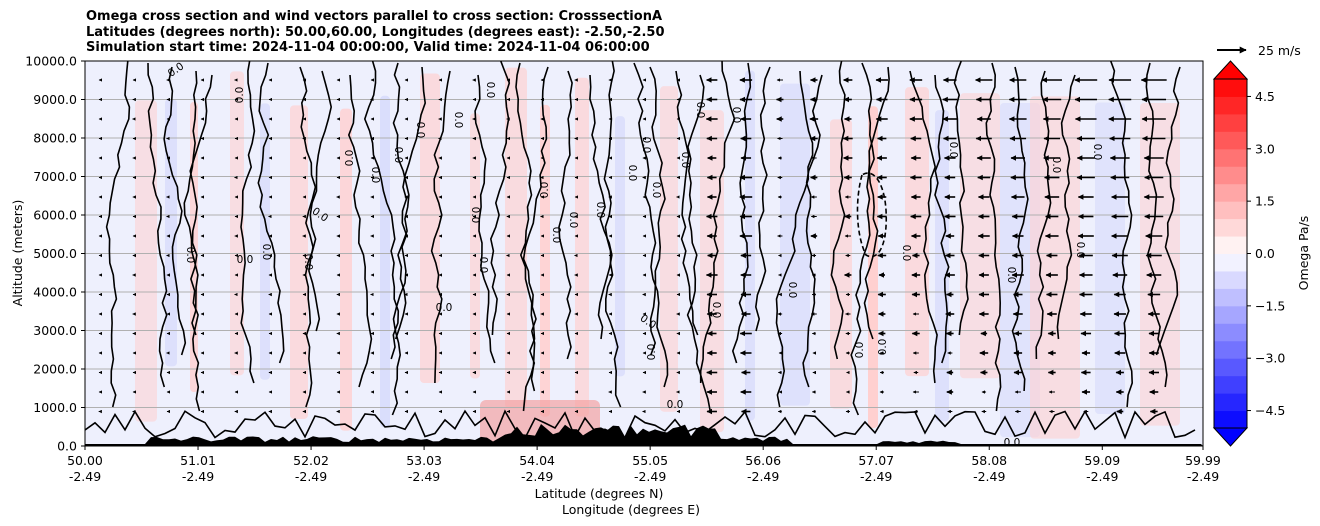 The width and height of the screenshot is (1320, 526). I want to click on colorbar-extend-max, so click(1230, 70).